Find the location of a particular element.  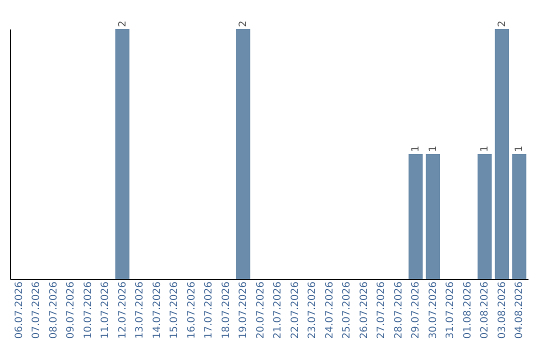

x-tick-label: 16.07.2026 is located at coordinates (192, 310).